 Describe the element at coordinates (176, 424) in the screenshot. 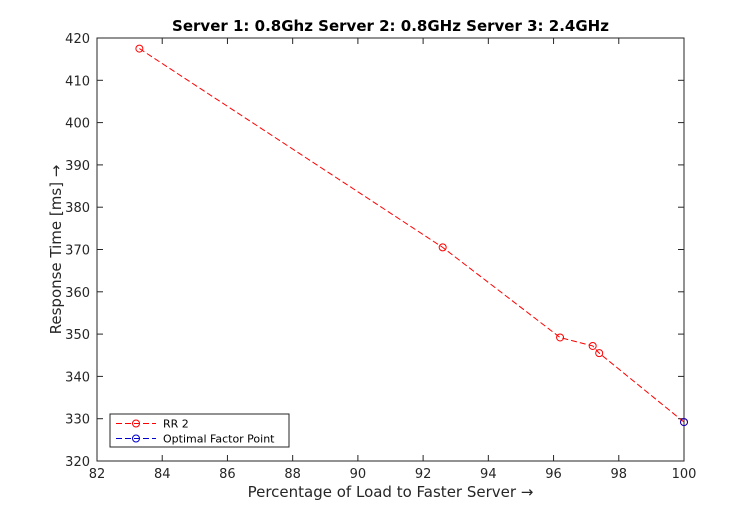

I see `legend-label: RR 2` at that location.